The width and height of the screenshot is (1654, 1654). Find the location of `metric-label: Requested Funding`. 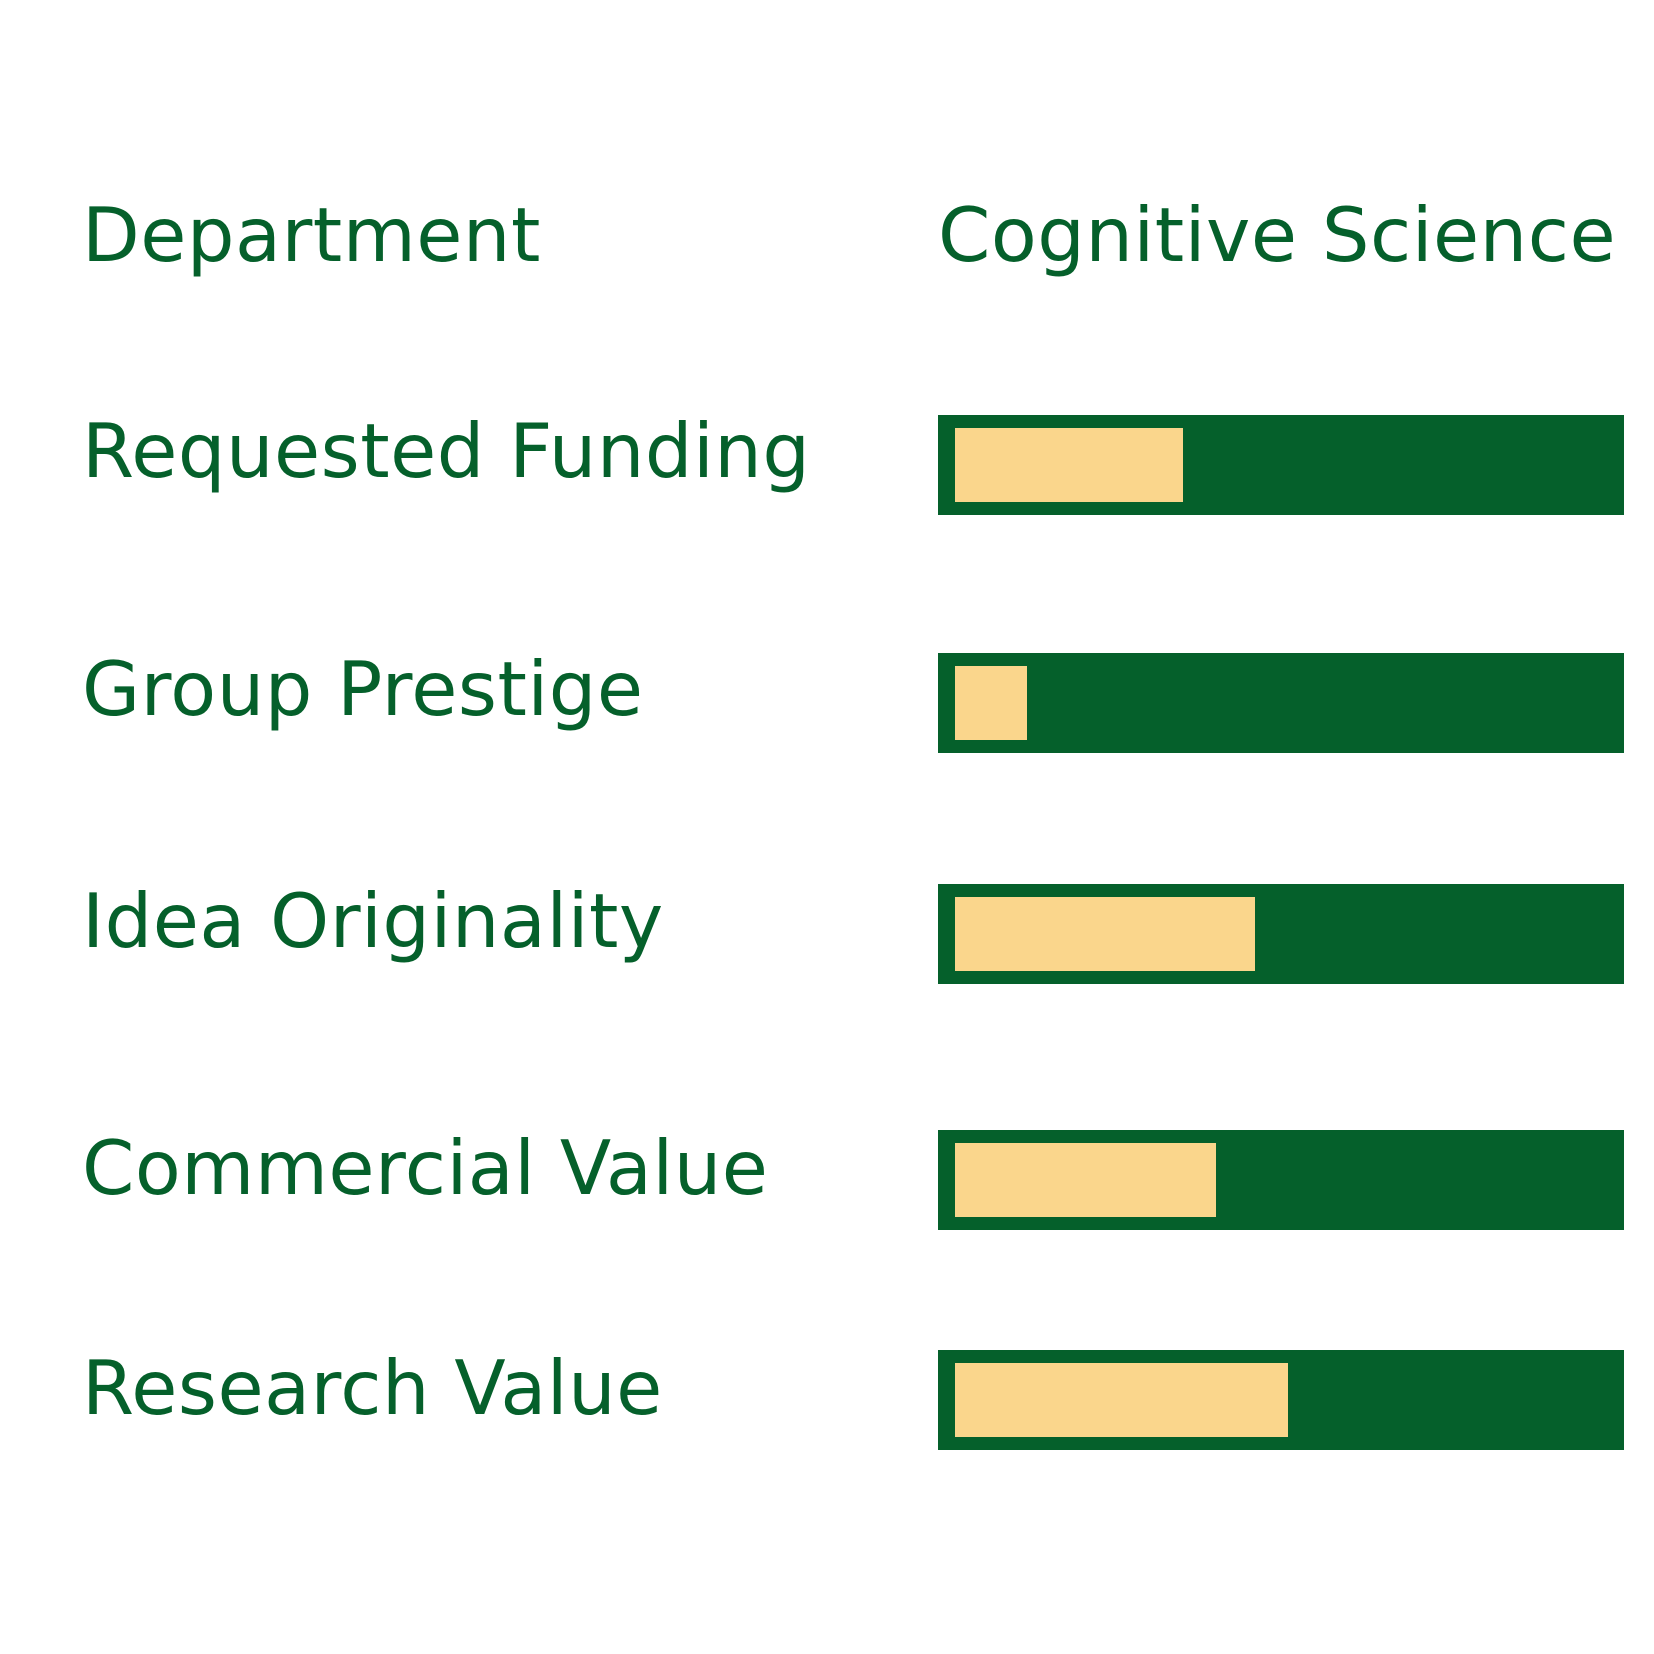

metric-label: Requested Funding is located at coordinates (446, 451).